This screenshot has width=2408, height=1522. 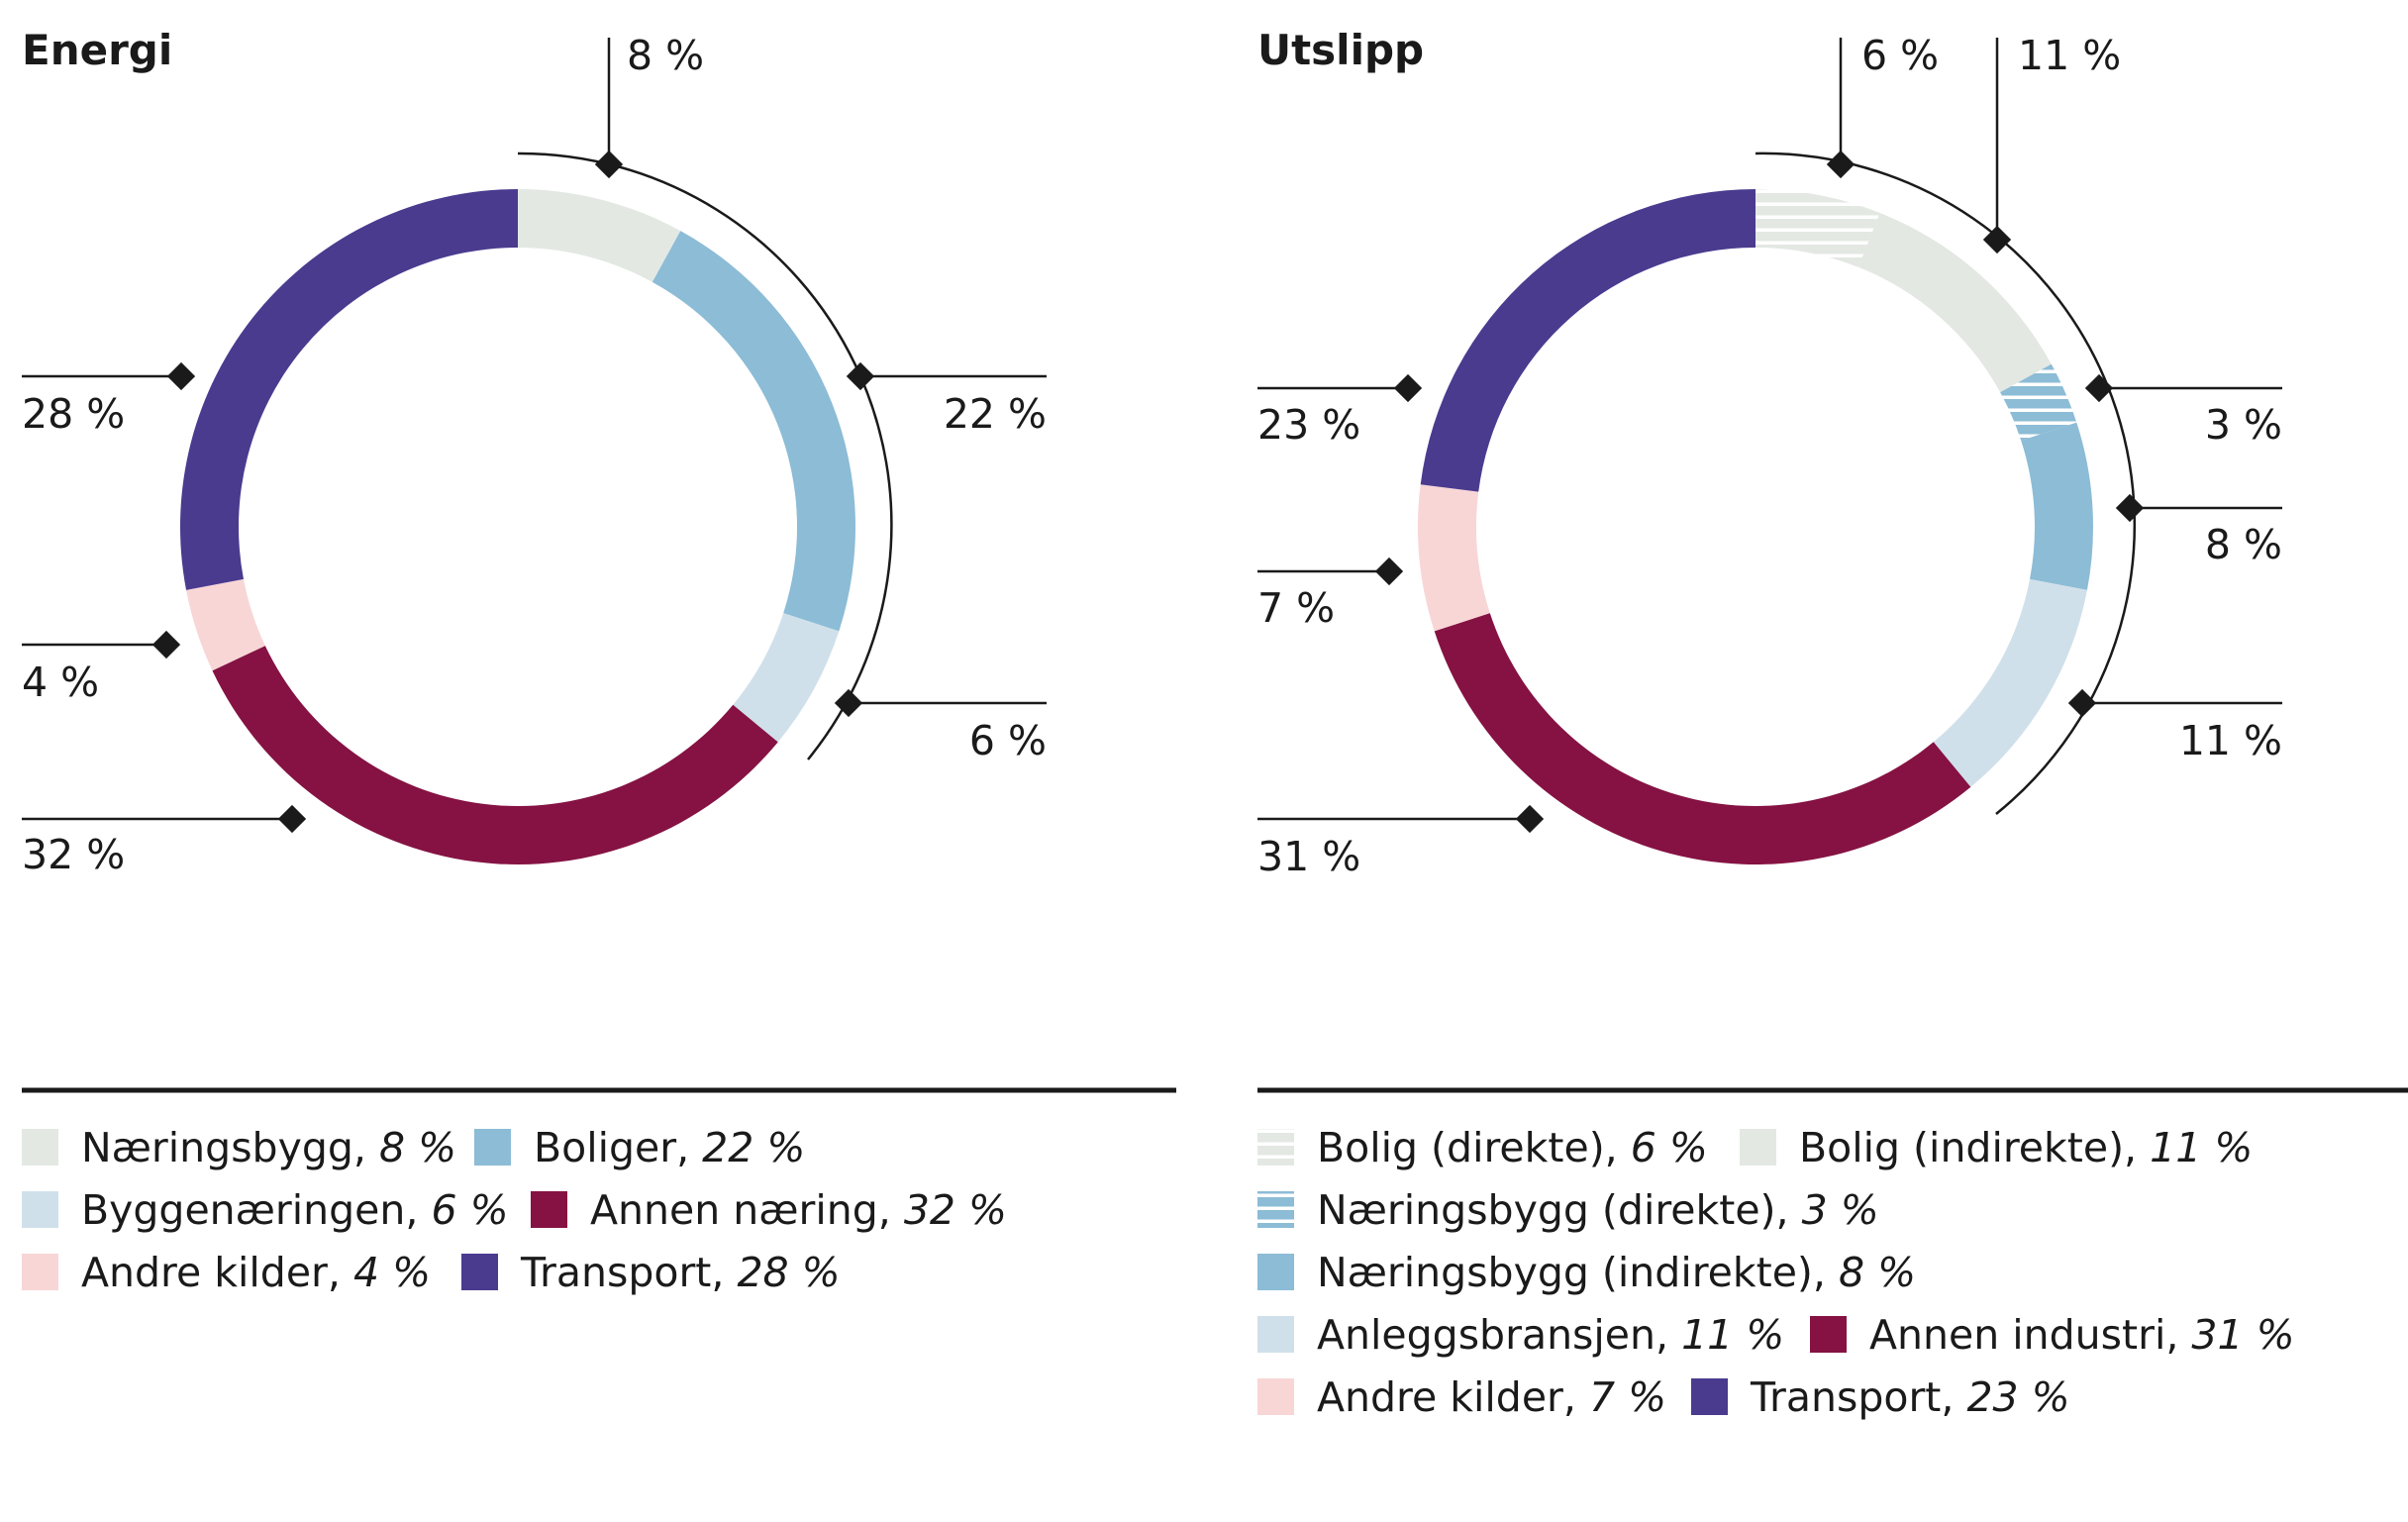 I want to click on slice-annen-naering, so click(x=495, y=755).